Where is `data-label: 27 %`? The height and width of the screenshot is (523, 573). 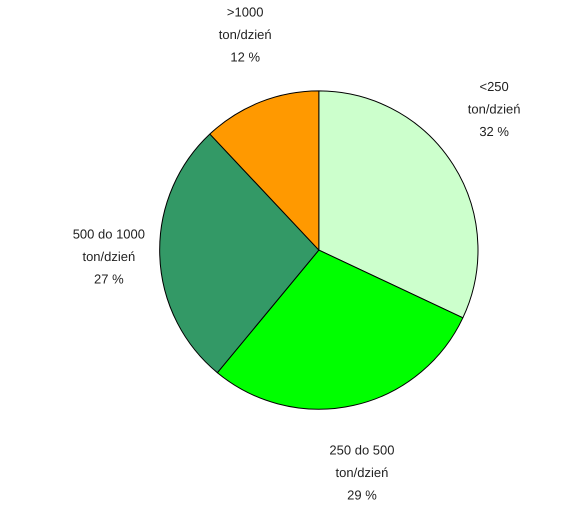 data-label: 27 % is located at coordinates (109, 279).